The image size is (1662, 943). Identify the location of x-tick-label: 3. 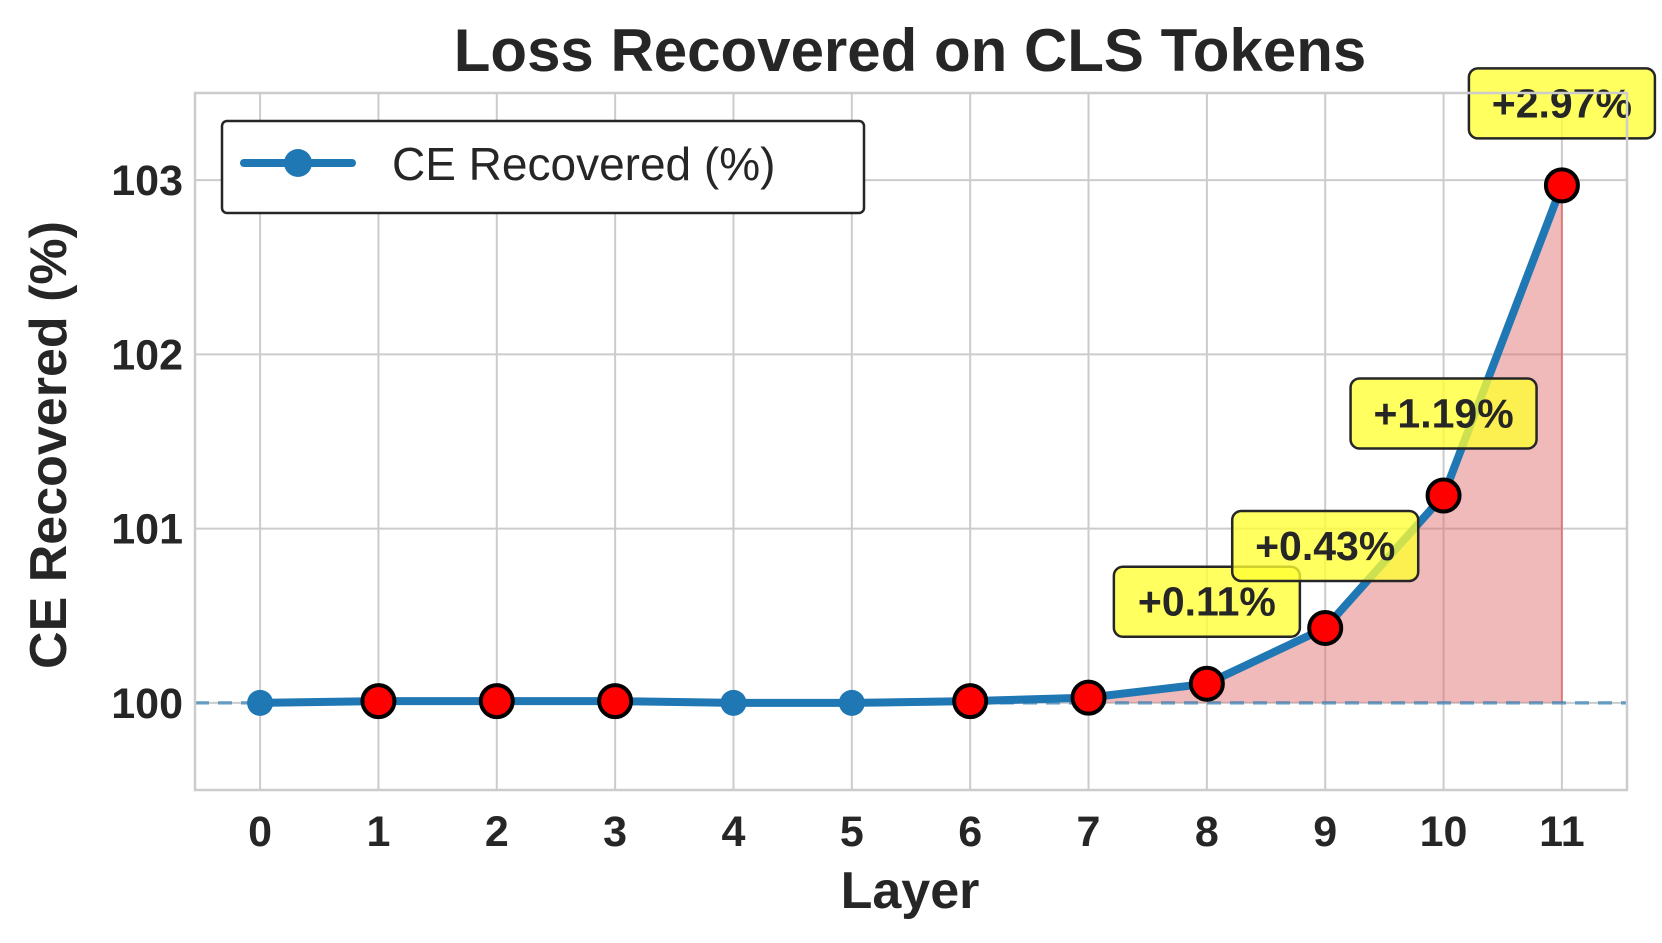
(615, 832).